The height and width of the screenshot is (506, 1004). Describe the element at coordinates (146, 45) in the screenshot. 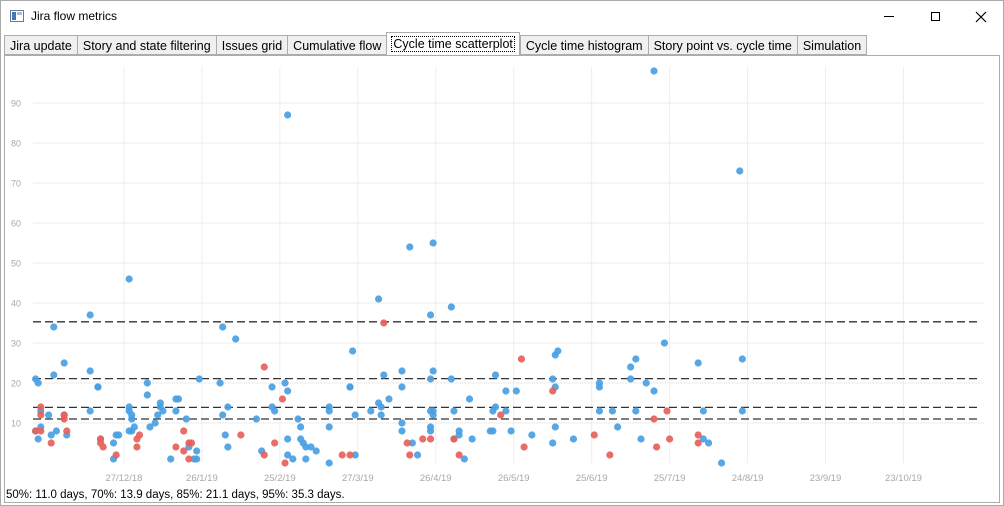

I see `tab-story-state-filtering: Story and state filtering` at that location.